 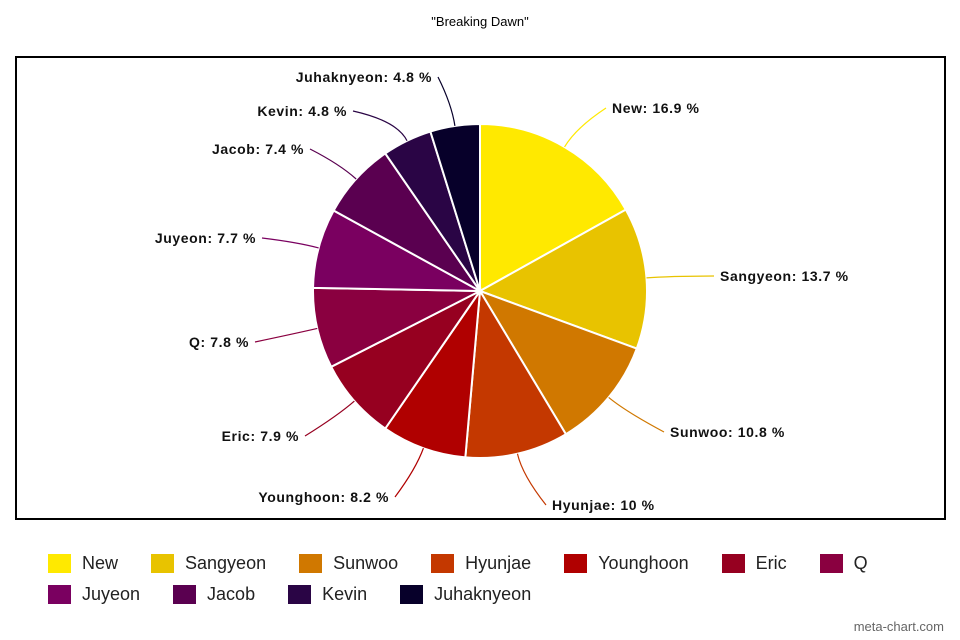 I want to click on pie-slice-hyunjae, so click(x=516, y=373).